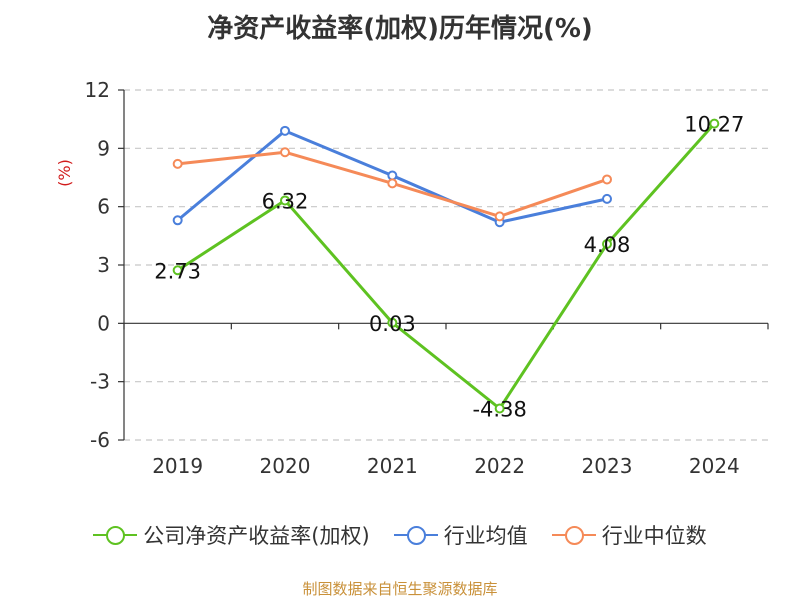  Describe the element at coordinates (100, 382) in the screenshot. I see `y-tick-label: -3` at that location.